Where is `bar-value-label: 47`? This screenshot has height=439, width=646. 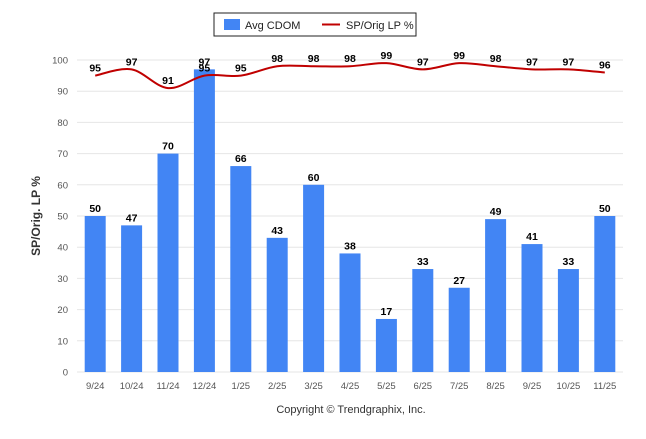 bar-value-label: 47 is located at coordinates (132, 218).